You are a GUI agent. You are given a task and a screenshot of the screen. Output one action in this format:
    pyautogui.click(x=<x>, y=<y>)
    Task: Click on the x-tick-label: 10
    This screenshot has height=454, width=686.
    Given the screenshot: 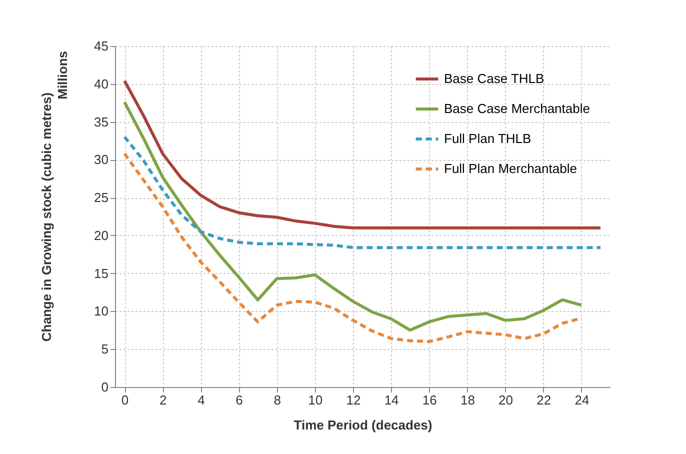 What is the action you would take?
    pyautogui.click(x=315, y=400)
    